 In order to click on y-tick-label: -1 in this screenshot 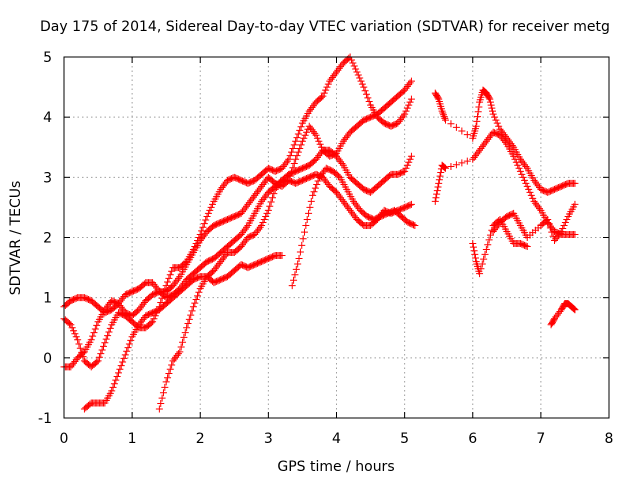, I will do `click(45, 419)`.